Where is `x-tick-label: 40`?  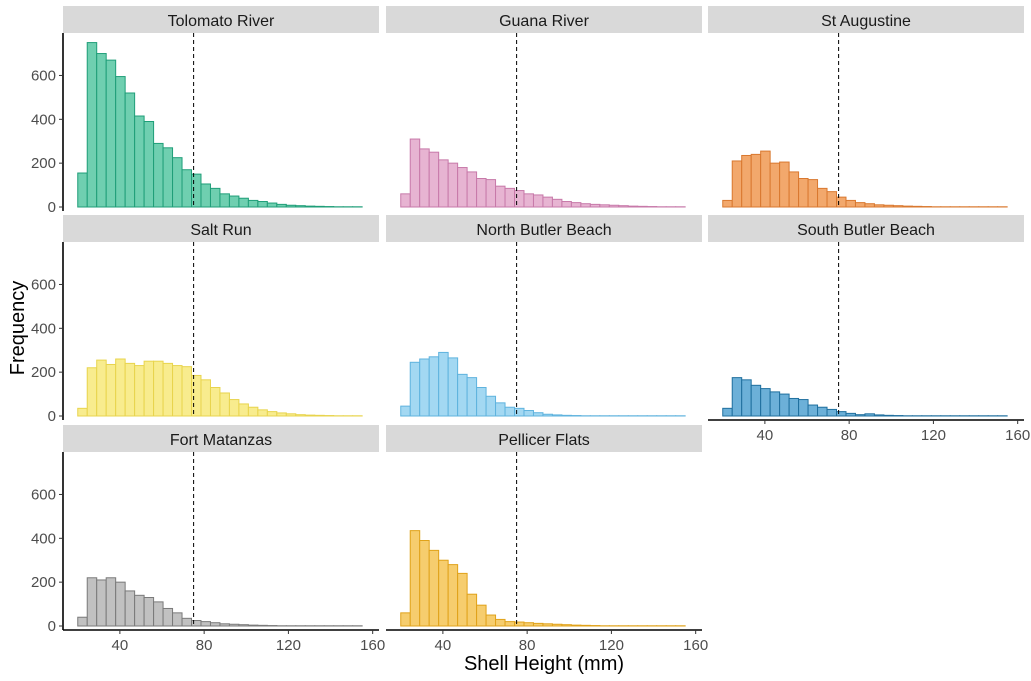
x-tick-label: 40 is located at coordinates (765, 435).